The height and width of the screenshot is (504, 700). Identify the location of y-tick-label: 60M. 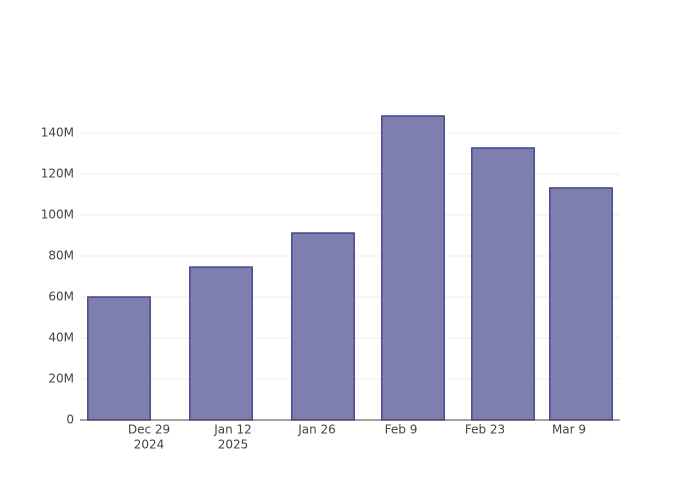
(61, 297).